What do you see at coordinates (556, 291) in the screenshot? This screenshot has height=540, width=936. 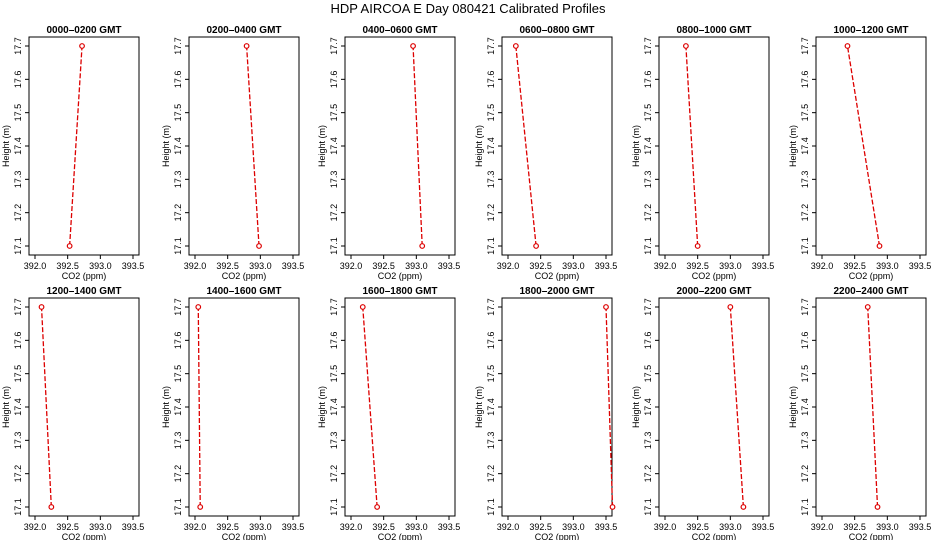 I see `panel-title: 1800–2000 GMT` at bounding box center [556, 291].